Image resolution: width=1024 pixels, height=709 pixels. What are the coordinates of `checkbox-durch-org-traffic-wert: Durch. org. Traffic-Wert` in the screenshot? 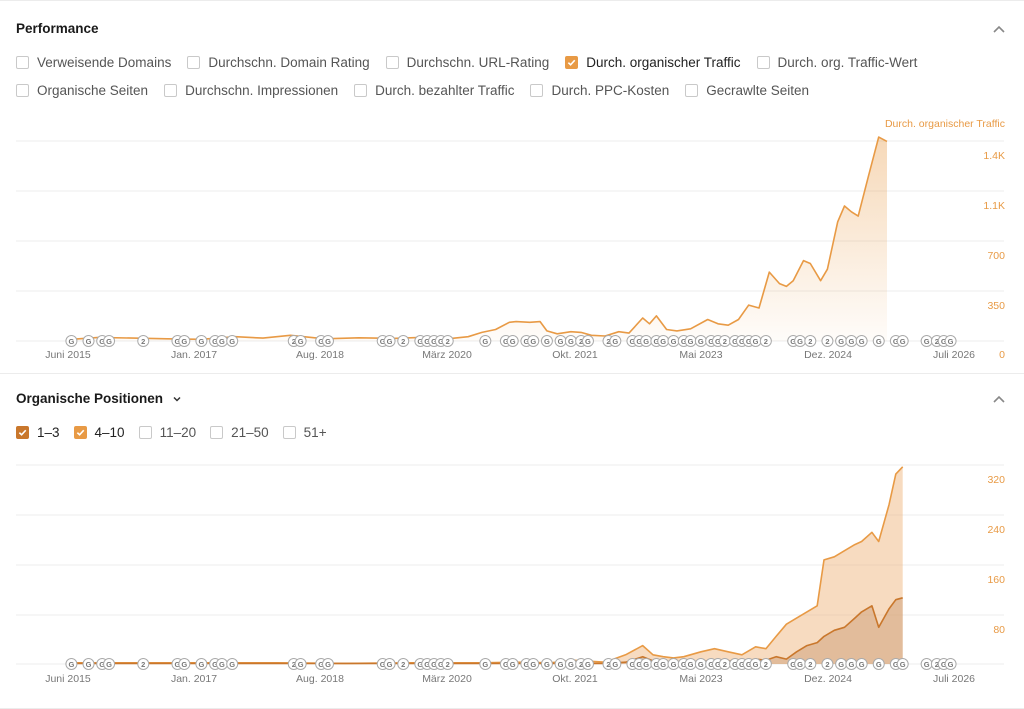 It's located at (836, 62).